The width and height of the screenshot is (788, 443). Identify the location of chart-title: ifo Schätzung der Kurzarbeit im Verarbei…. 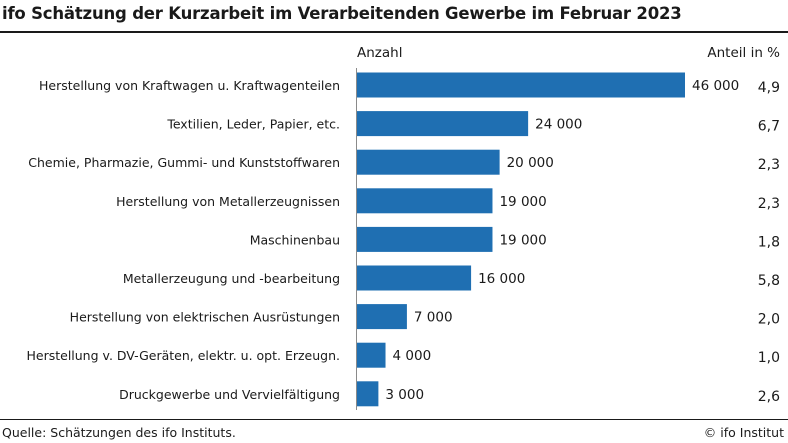
(342, 13).